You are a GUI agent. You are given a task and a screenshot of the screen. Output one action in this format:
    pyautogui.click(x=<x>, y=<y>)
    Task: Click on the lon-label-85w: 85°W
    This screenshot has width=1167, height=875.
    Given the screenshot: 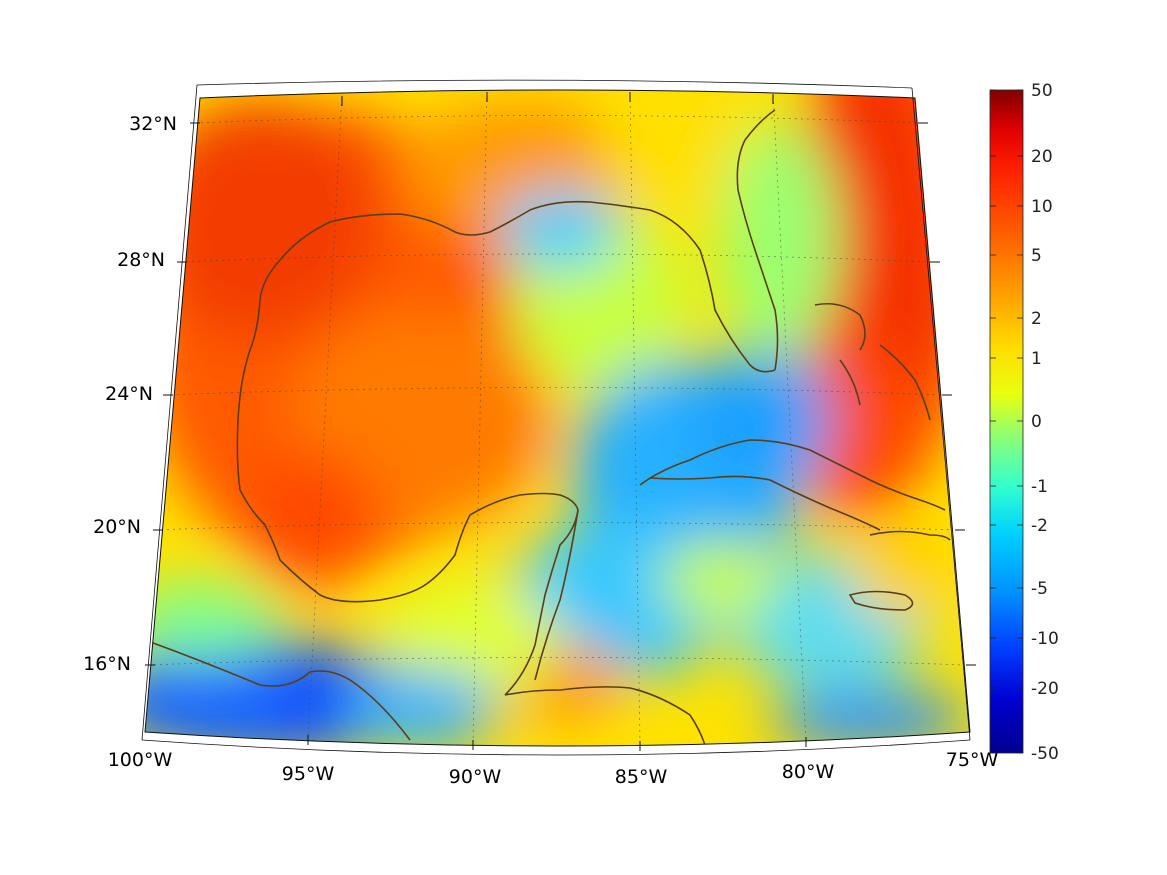 What is the action you would take?
    pyautogui.click(x=641, y=777)
    